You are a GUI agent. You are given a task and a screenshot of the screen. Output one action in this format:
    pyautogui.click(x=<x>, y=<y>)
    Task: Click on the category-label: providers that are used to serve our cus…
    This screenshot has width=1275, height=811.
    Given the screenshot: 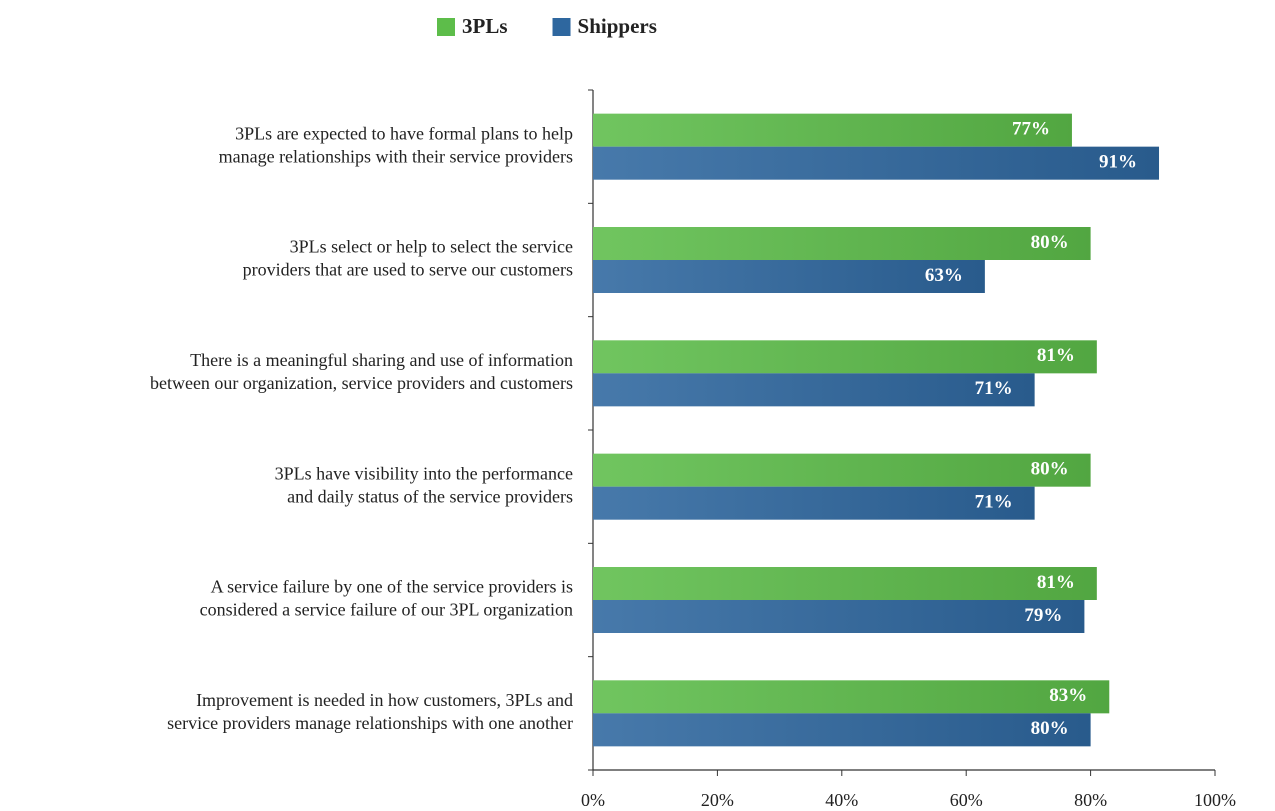 What is the action you would take?
    pyautogui.click(x=408, y=270)
    